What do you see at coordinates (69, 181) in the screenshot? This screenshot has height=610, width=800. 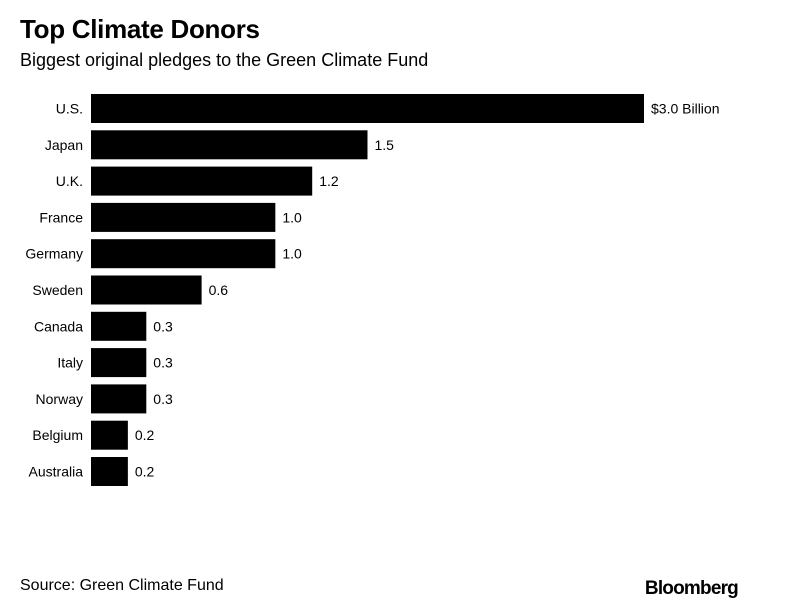 I see `category-label: U.K.` at bounding box center [69, 181].